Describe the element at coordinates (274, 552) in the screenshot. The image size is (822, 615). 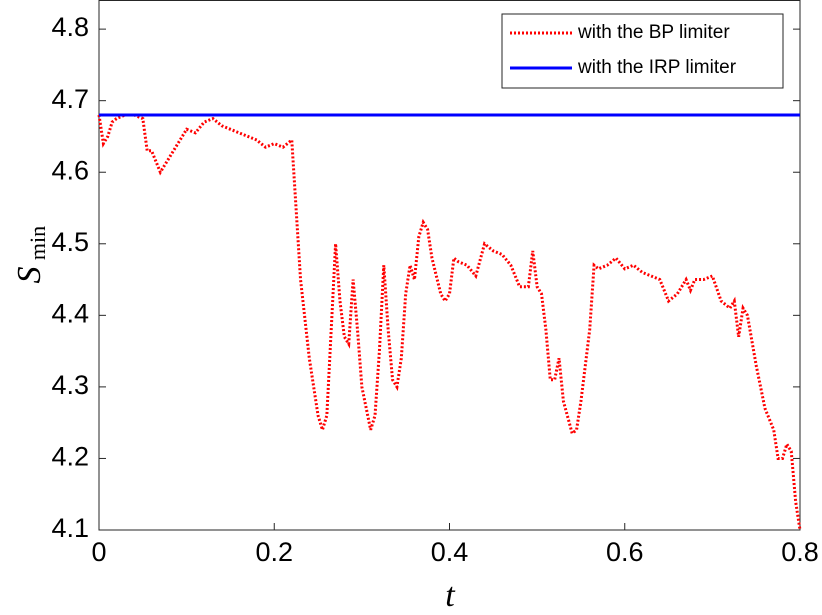
I see `x-tick-label: 0.2` at that location.